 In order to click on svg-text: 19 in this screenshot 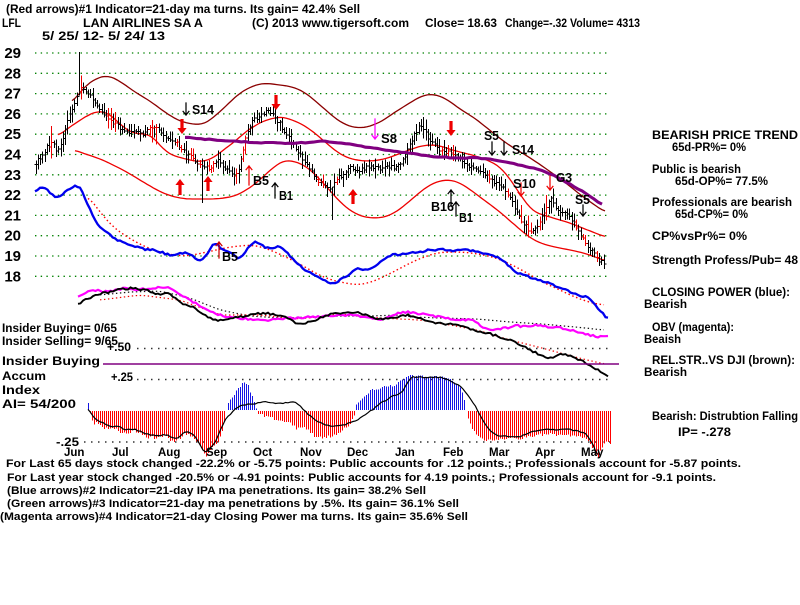, I will do `click(12, 256)`.